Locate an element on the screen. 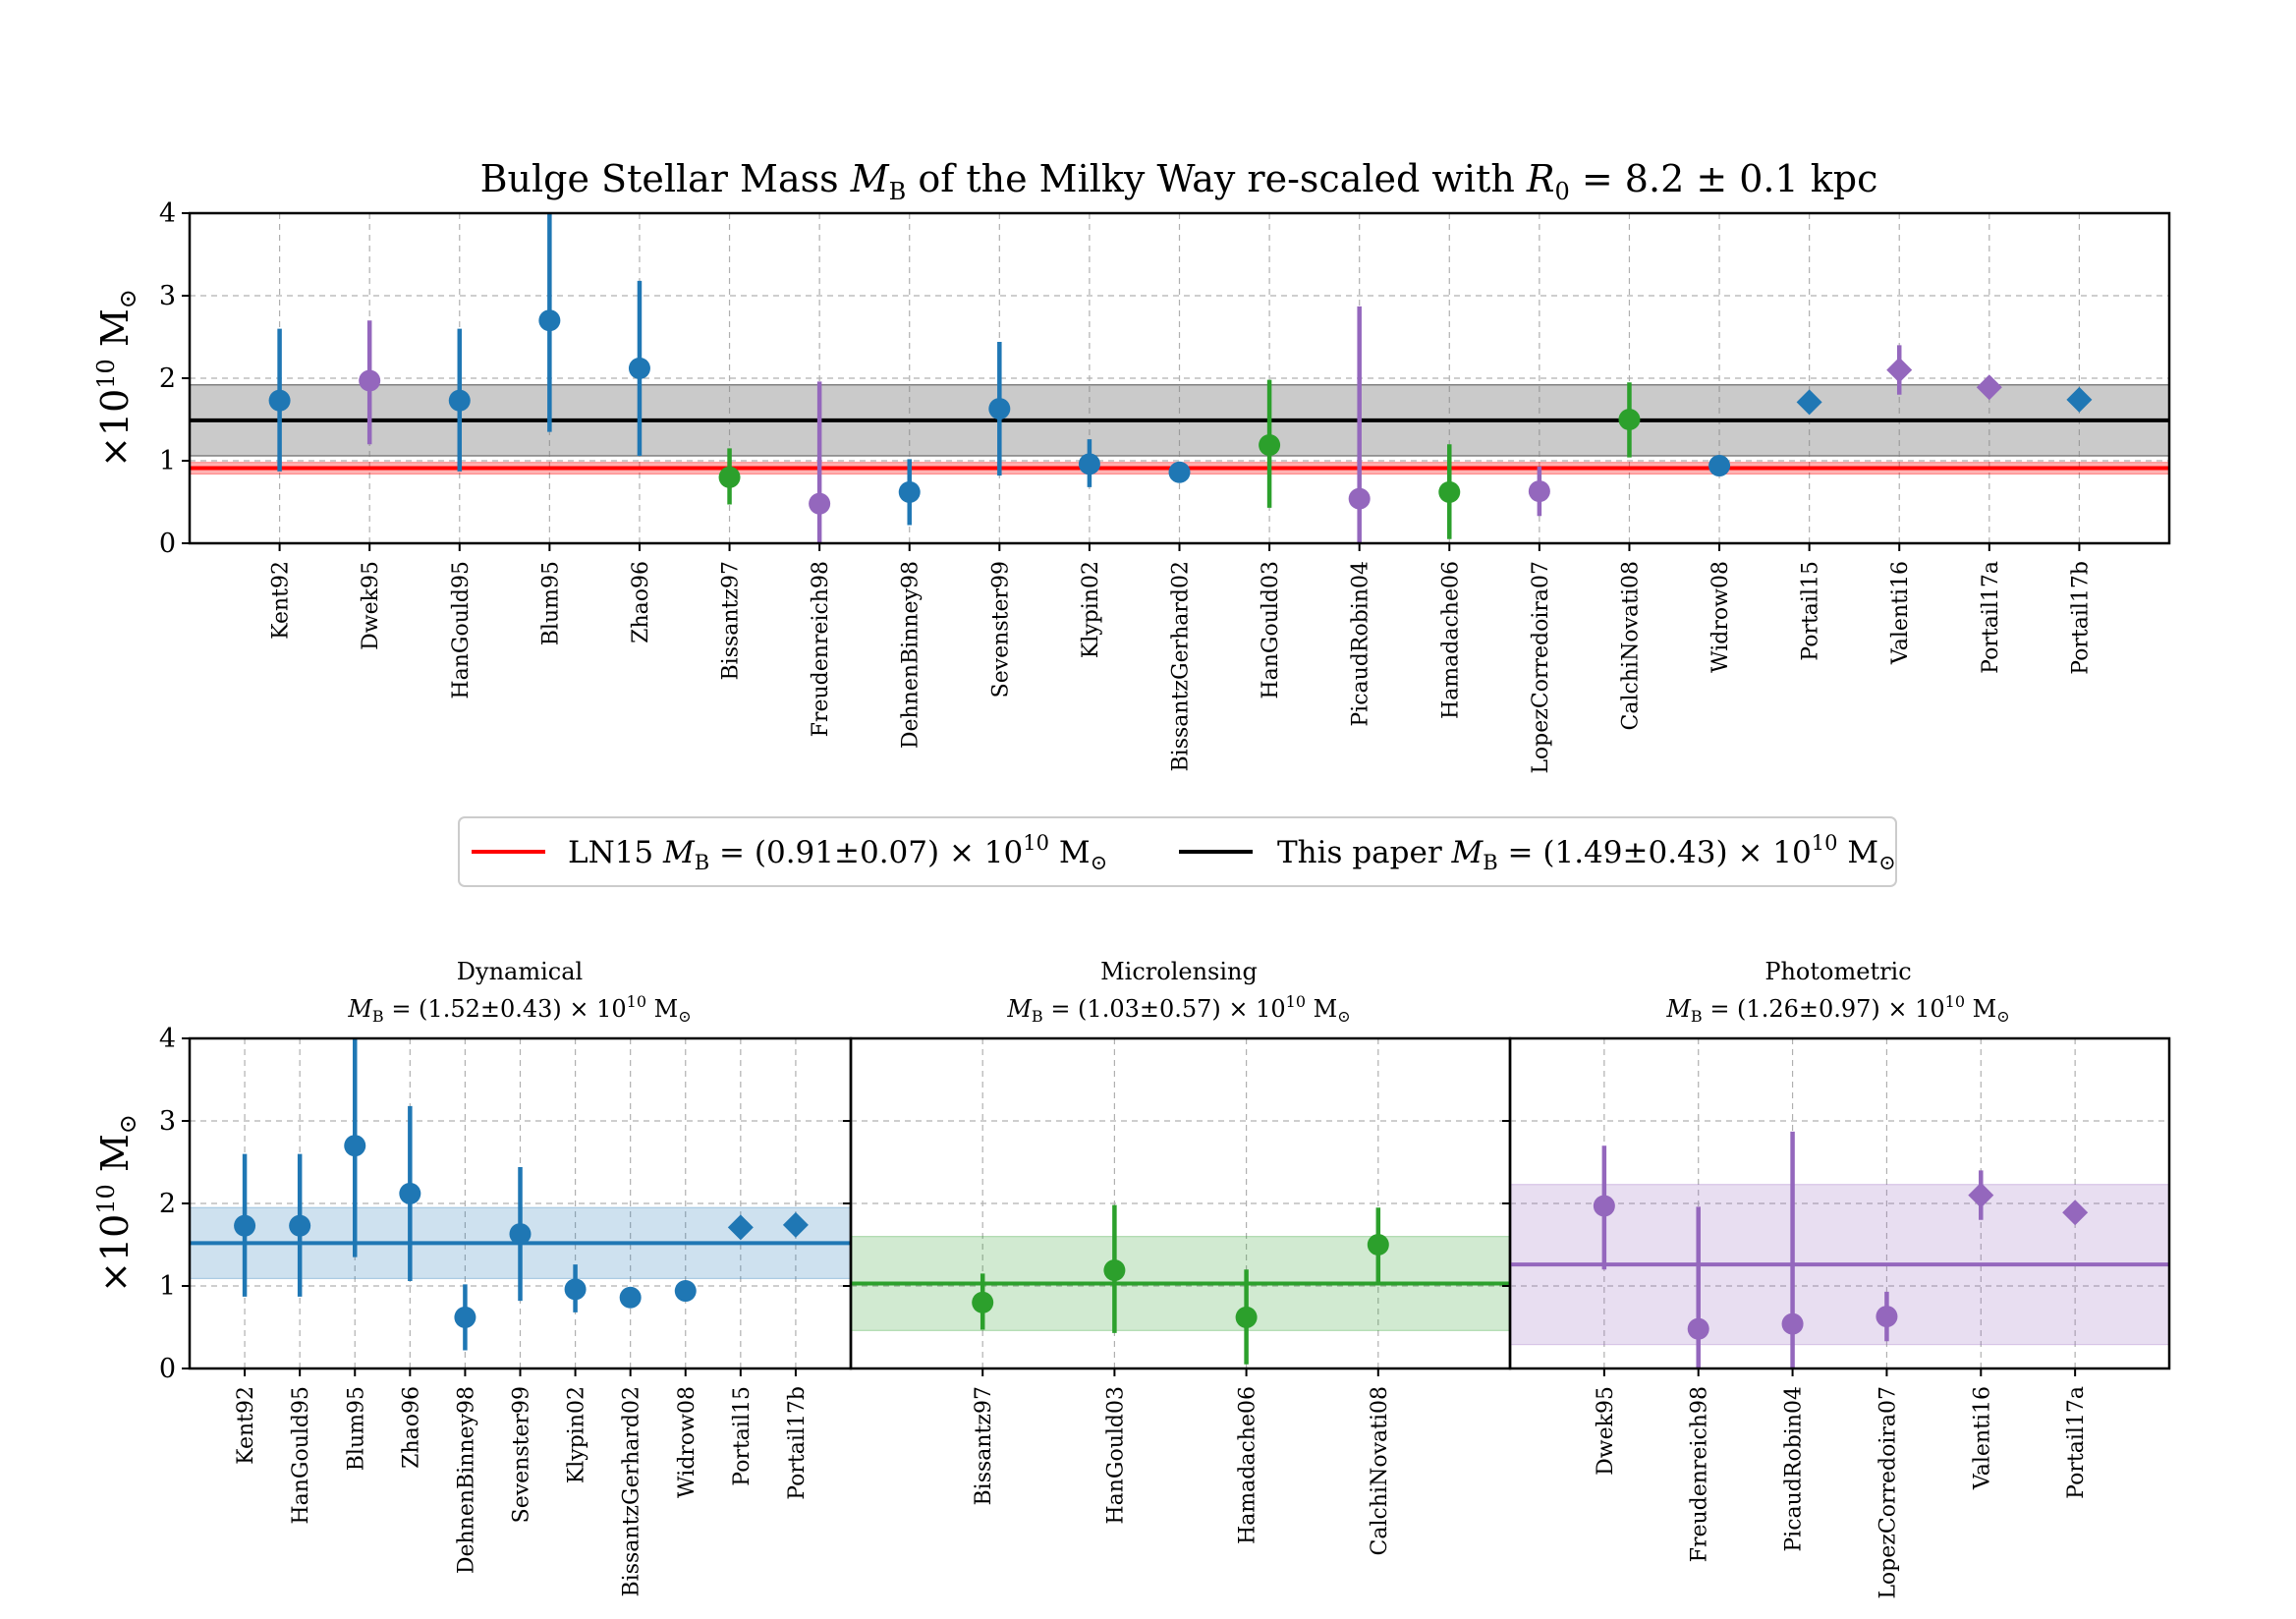 The height and width of the screenshot is (1619, 2296). x-tick-label: LopezCorredoira07 is located at coordinates (1888, 1492).